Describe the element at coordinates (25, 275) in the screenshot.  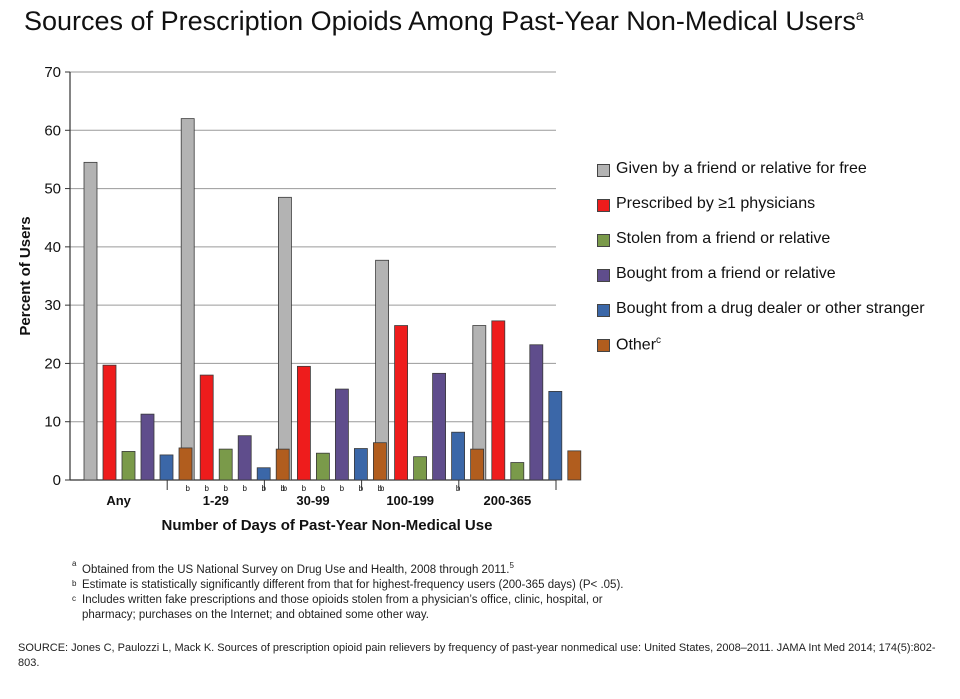
I see `y-axis-title: Percent of Users` at that location.